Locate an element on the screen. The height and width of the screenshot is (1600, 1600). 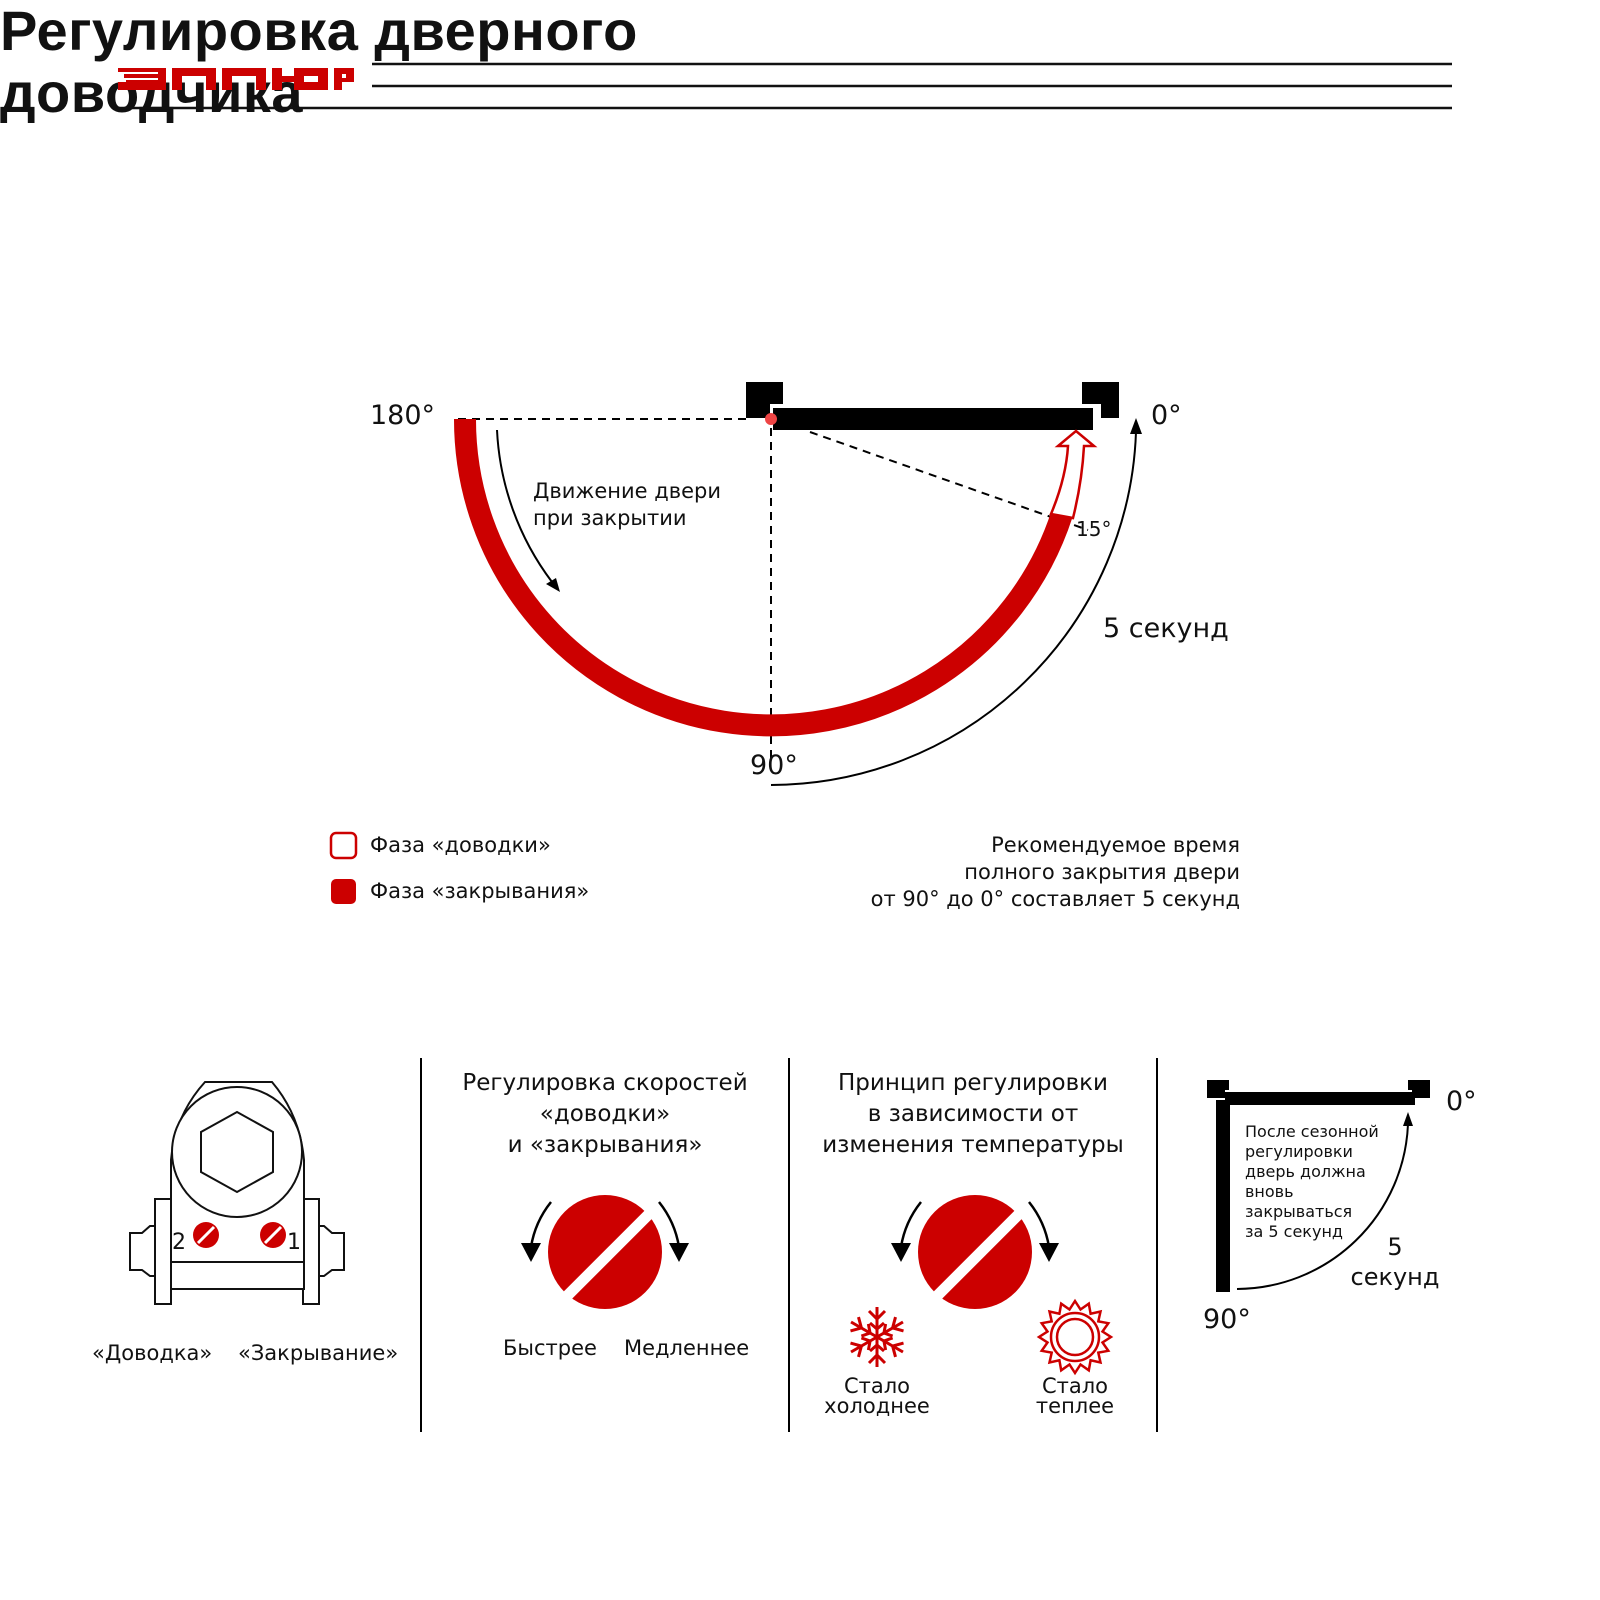
temperature-dial is located at coordinates (975, 1252).